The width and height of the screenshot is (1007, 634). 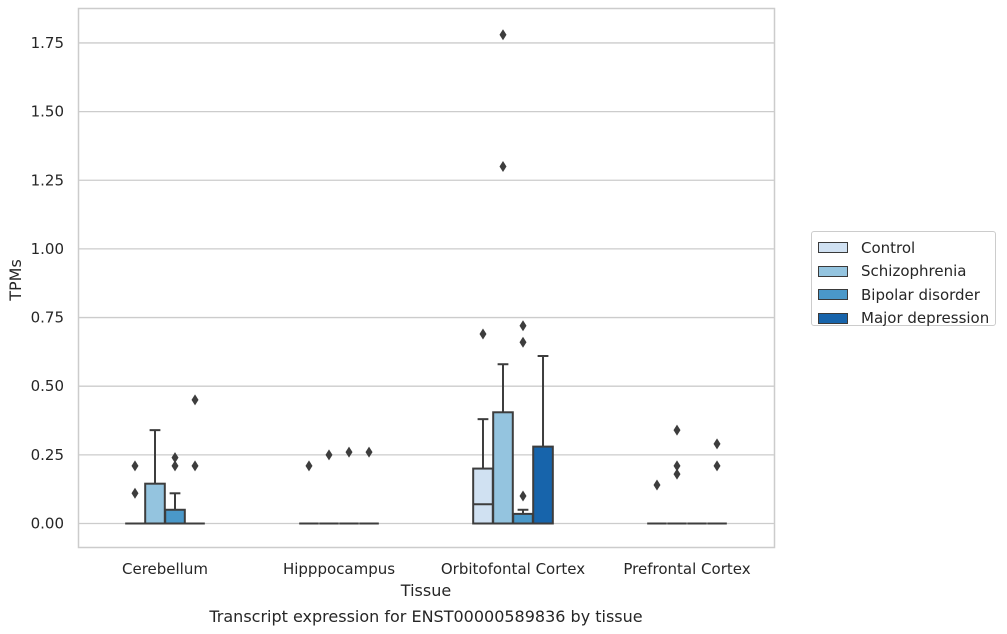 What do you see at coordinates (47, 386) in the screenshot?
I see `y-tick-label: 0.50` at bounding box center [47, 386].